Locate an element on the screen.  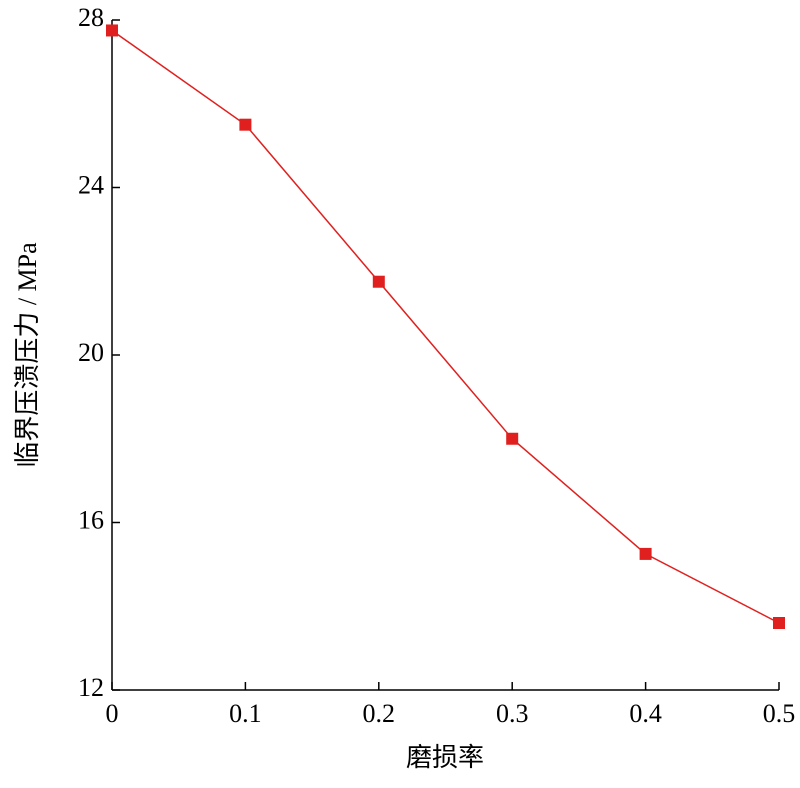
y-tick-label: 16 is located at coordinates (91, 519).